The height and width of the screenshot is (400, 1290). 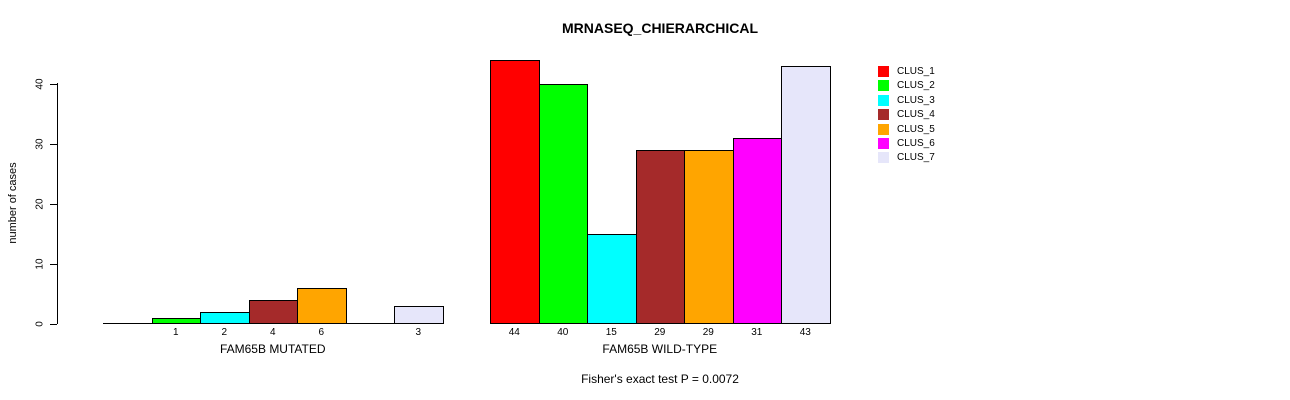 What do you see at coordinates (660, 349) in the screenshot?
I see `group-label-wild-type: FAM65B WILD-TYPE` at bounding box center [660, 349].